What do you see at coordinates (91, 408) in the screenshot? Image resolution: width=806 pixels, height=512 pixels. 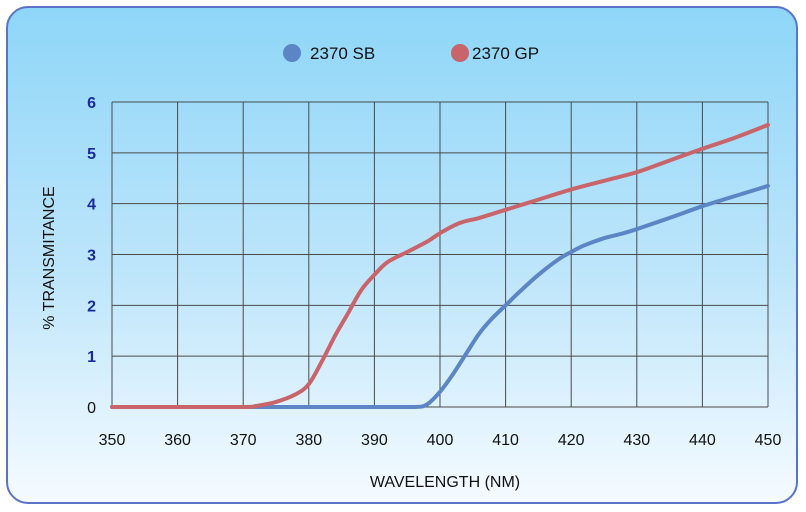 I see `y-tick-label: 0` at bounding box center [91, 408].